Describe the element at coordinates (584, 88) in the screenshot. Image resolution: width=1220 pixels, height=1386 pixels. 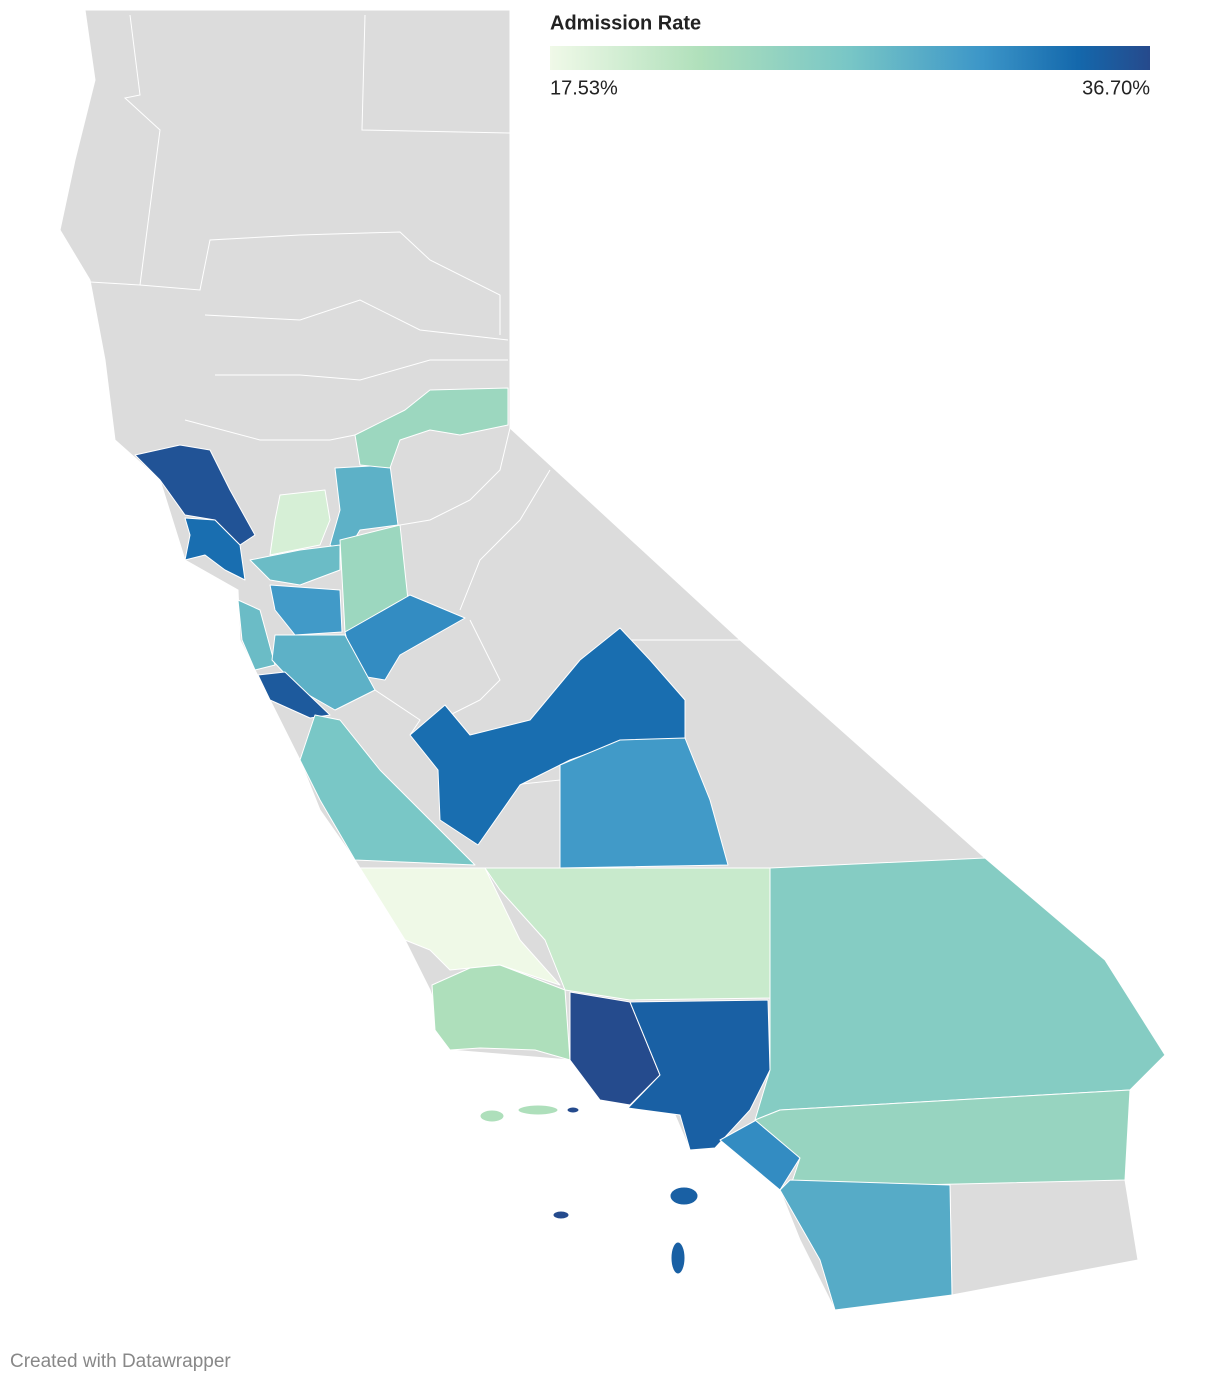
I see `legend-min-label: 17.53%` at that location.